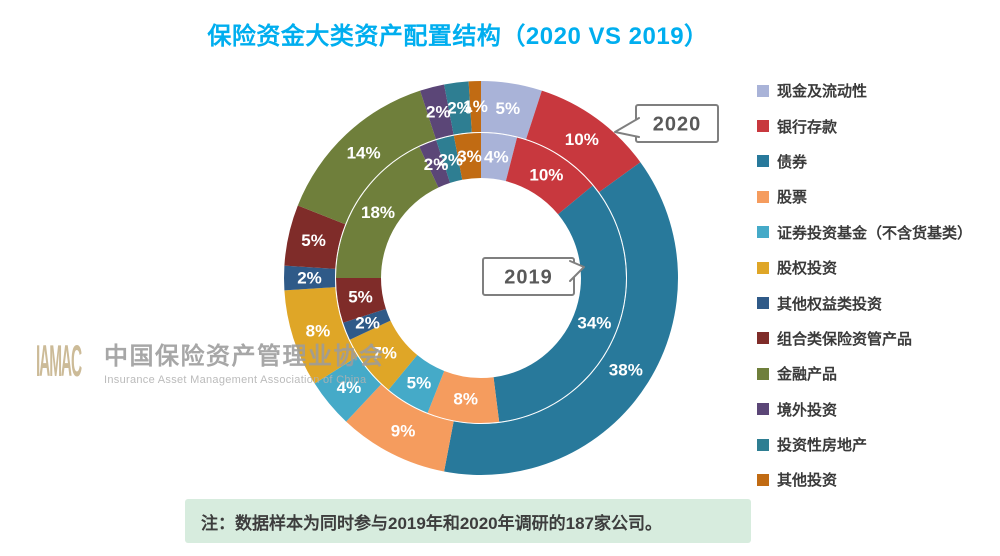 This screenshot has width=1000, height=556. Describe the element at coordinates (626, 369) in the screenshot. I see `percent-label: 38%` at that location.